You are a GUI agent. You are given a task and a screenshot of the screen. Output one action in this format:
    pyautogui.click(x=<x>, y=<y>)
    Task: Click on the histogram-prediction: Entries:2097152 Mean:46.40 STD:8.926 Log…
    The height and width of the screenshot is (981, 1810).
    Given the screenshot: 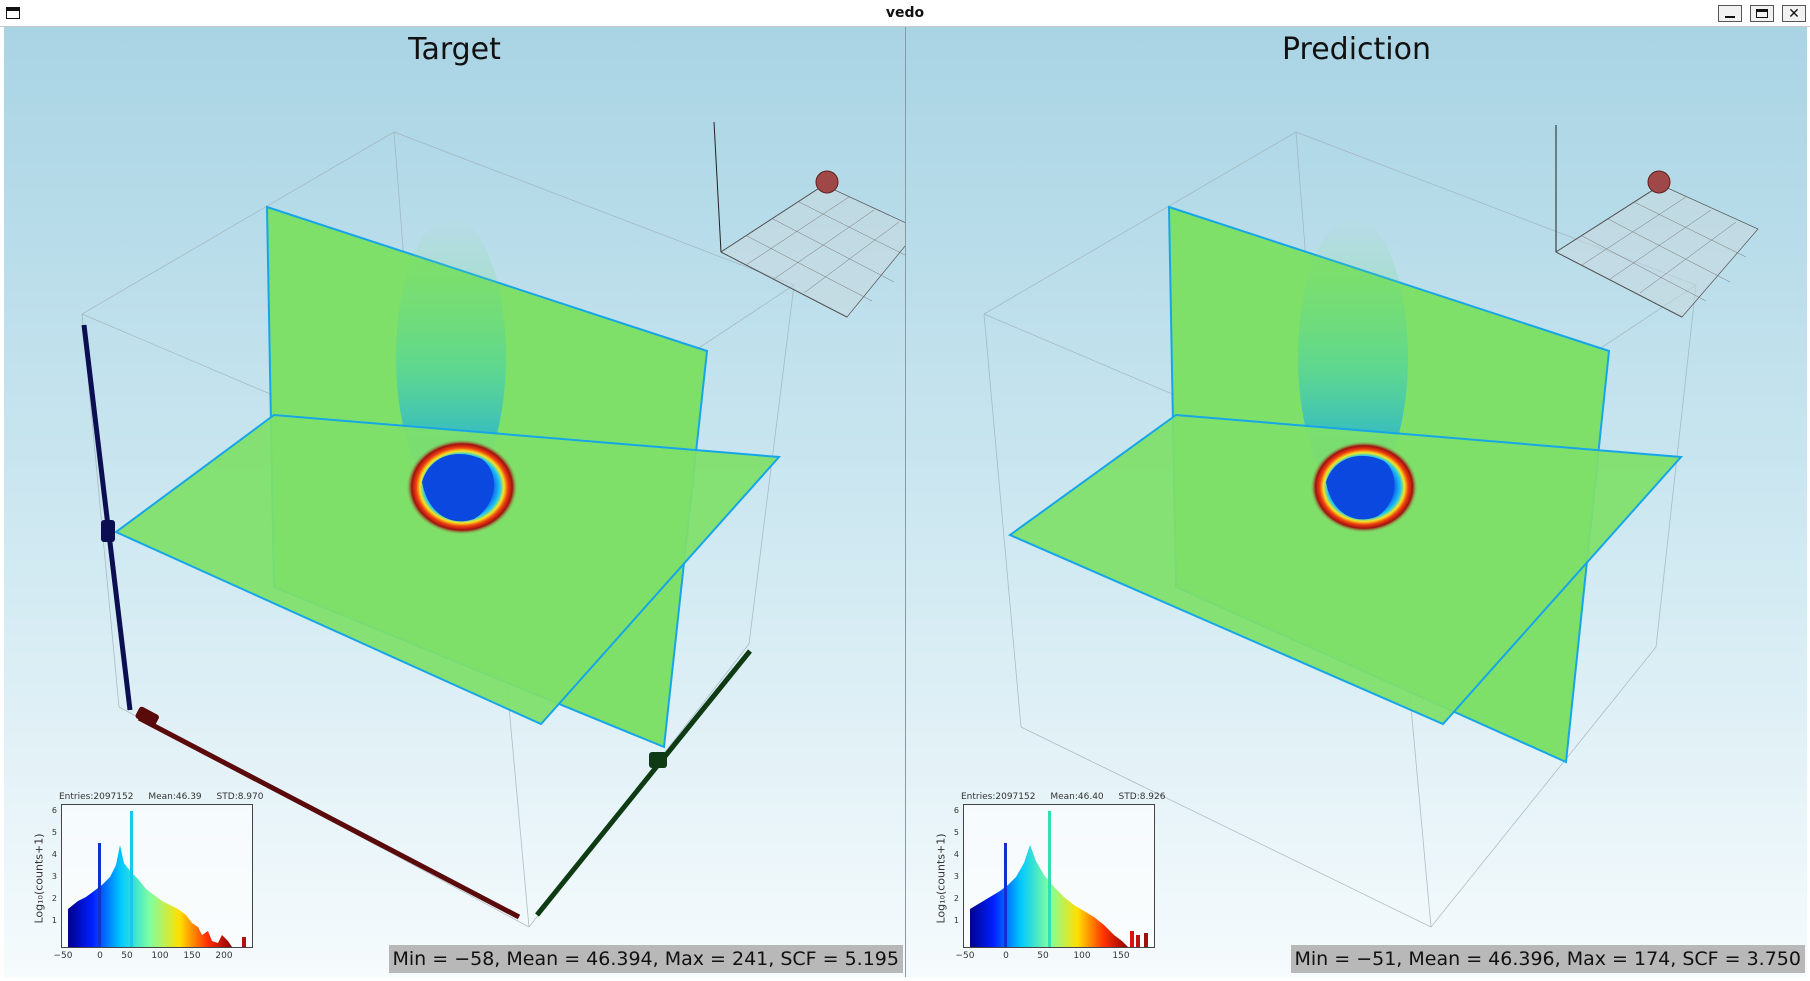 What is the action you would take?
    pyautogui.click(x=1048, y=882)
    